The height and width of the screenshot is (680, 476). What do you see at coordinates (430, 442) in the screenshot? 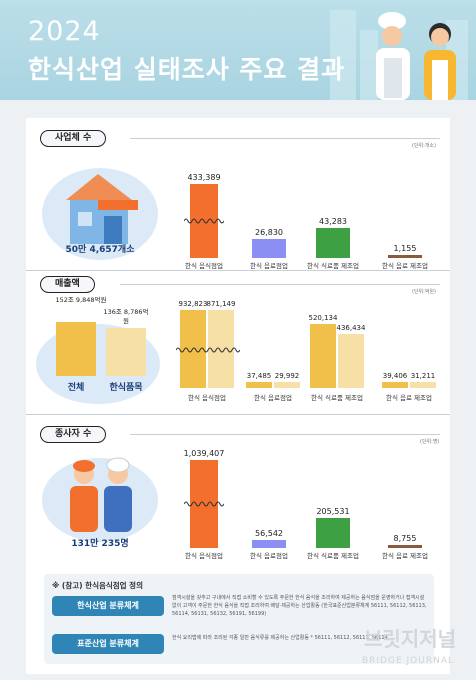
I see `unit-label: (단위:명)` at bounding box center [430, 442].